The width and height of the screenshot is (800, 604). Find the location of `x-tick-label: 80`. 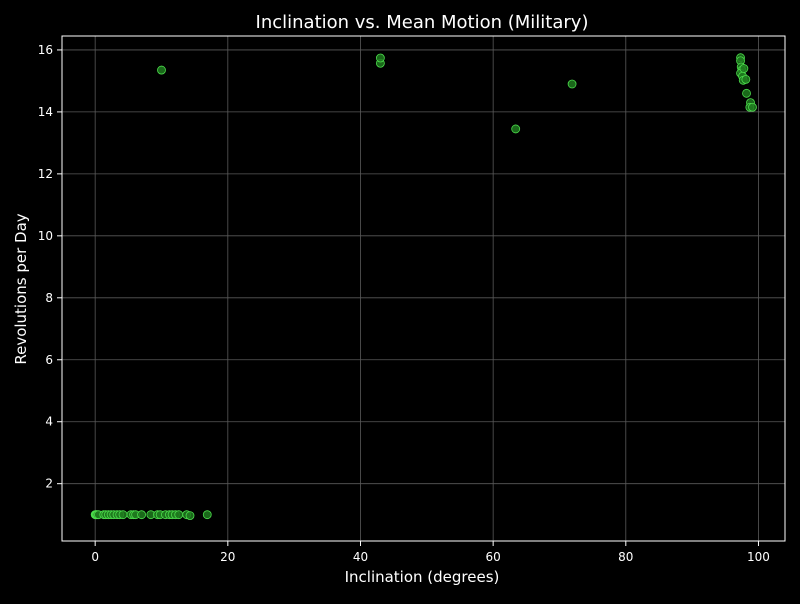

x-tick-label: 80 is located at coordinates (625, 557).